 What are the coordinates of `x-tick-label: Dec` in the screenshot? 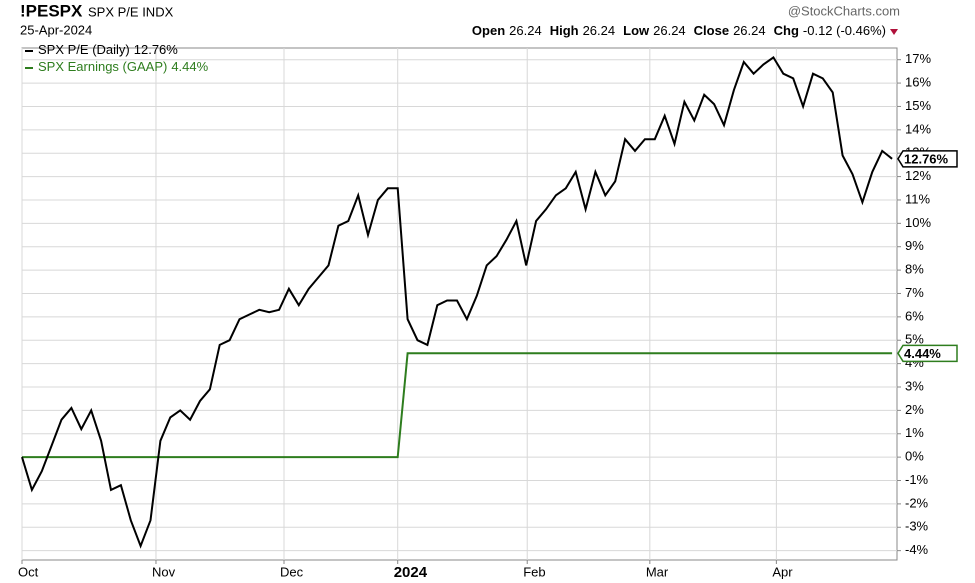 It's located at (292, 571).